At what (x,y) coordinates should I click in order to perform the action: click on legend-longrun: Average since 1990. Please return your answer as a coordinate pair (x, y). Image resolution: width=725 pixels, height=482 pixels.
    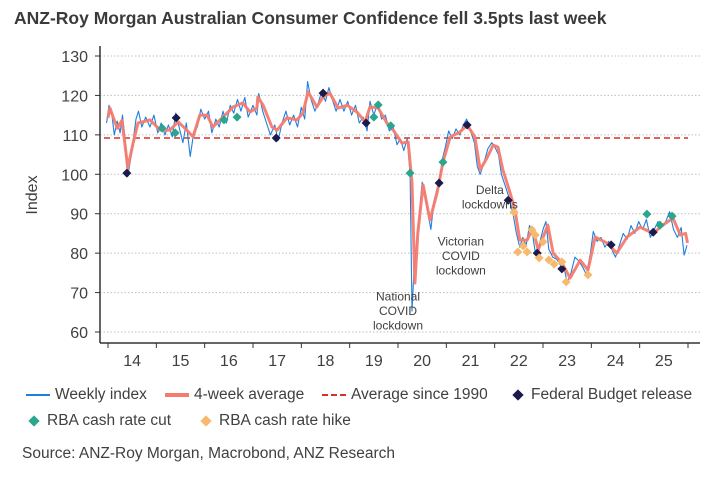
    Looking at the image, I should click on (405, 395).